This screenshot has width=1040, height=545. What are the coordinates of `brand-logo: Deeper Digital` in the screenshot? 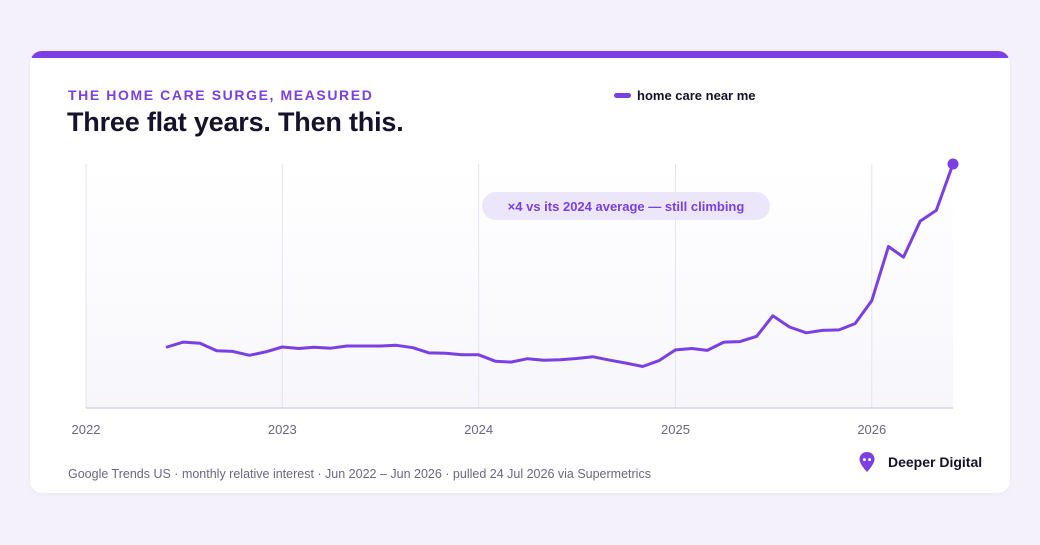 It's located at (920, 462).